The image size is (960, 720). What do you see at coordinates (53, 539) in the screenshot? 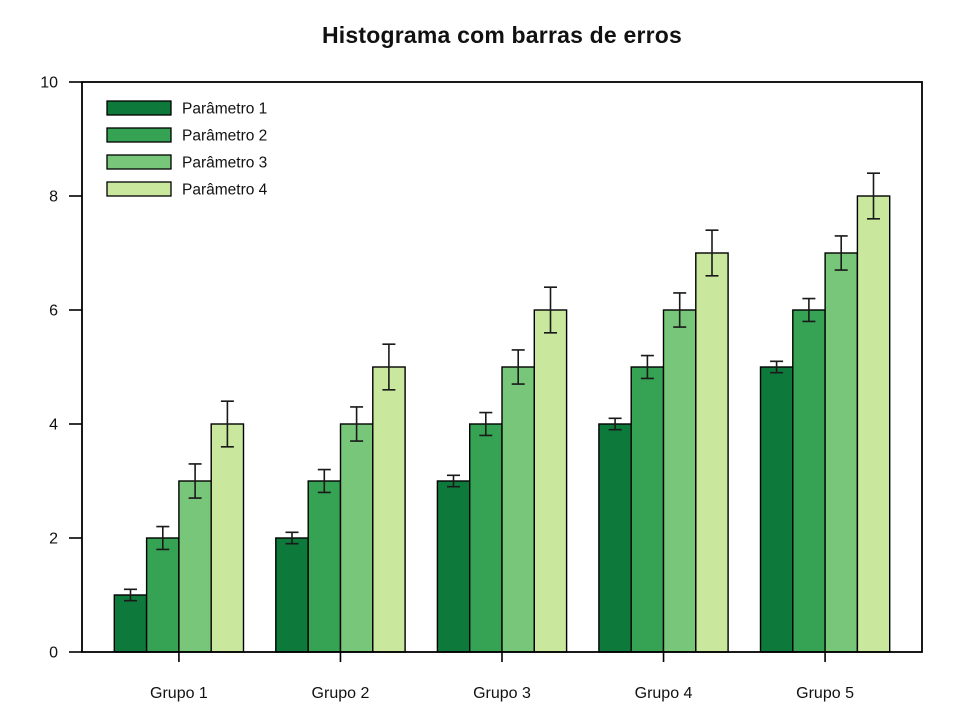
I see `y-tick-label: 2` at bounding box center [53, 539].